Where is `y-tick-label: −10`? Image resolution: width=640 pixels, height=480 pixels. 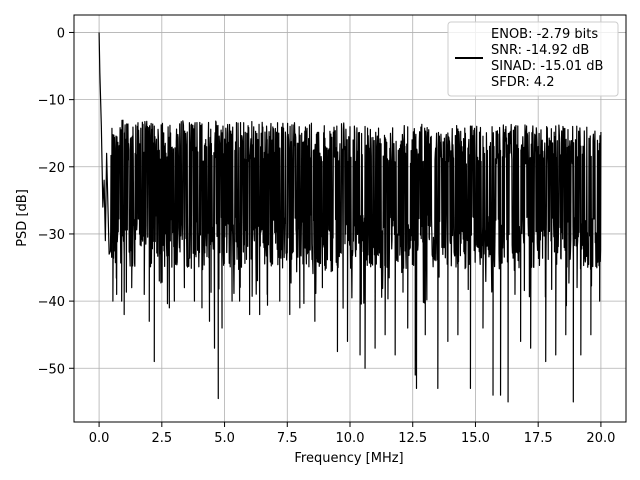 y-tick-label: −10 is located at coordinates (51, 101).